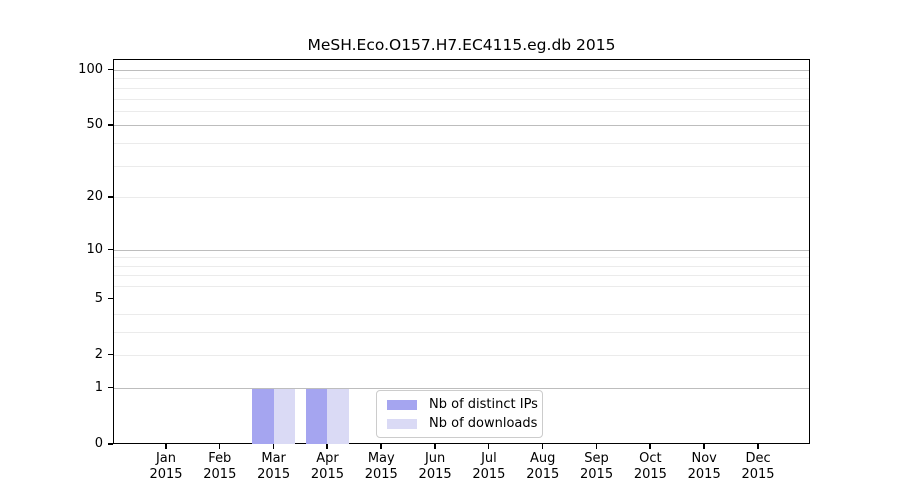  I want to click on legend-swatch-distinct-ips-icon, so click(402, 404).